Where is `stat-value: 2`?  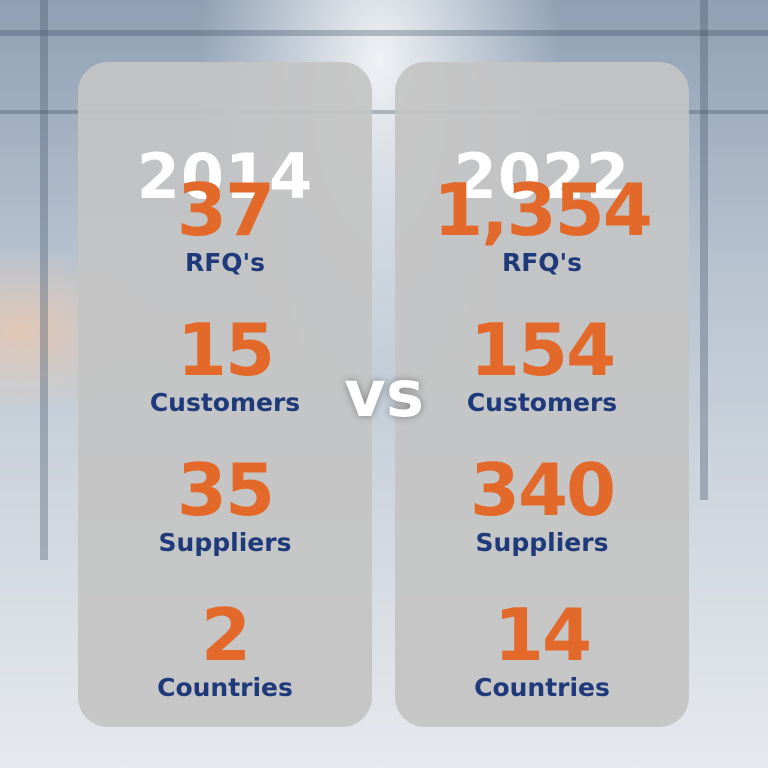
stat-value: 2 is located at coordinates (225, 635).